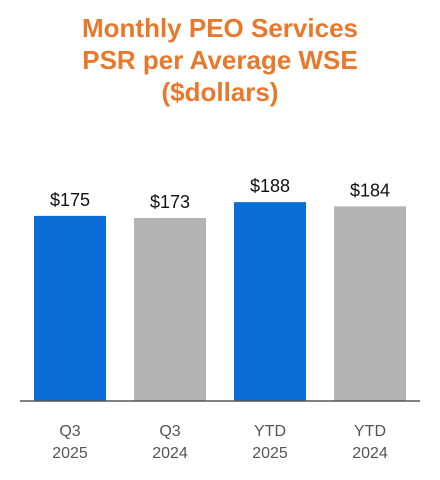  What do you see at coordinates (370, 190) in the screenshot?
I see `value-label-4: $184` at bounding box center [370, 190].